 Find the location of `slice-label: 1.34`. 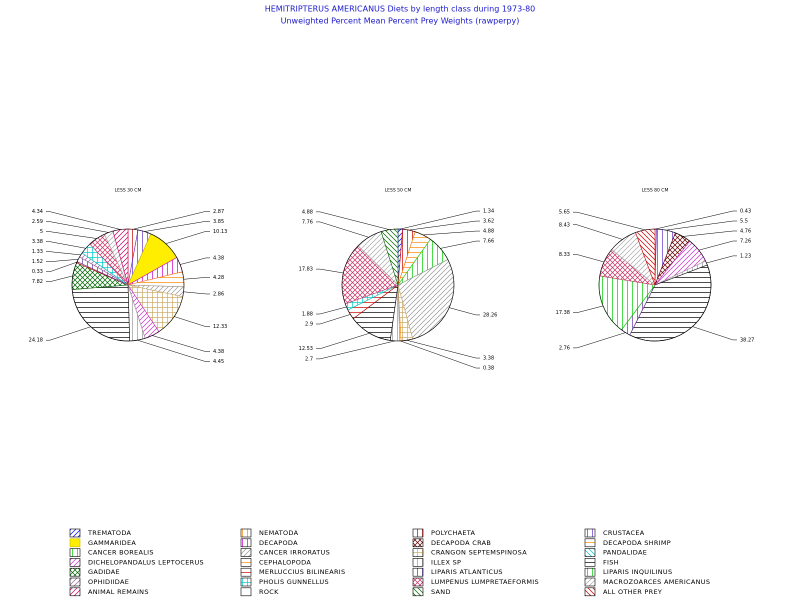

slice-label: 1.34 is located at coordinates (488, 212).